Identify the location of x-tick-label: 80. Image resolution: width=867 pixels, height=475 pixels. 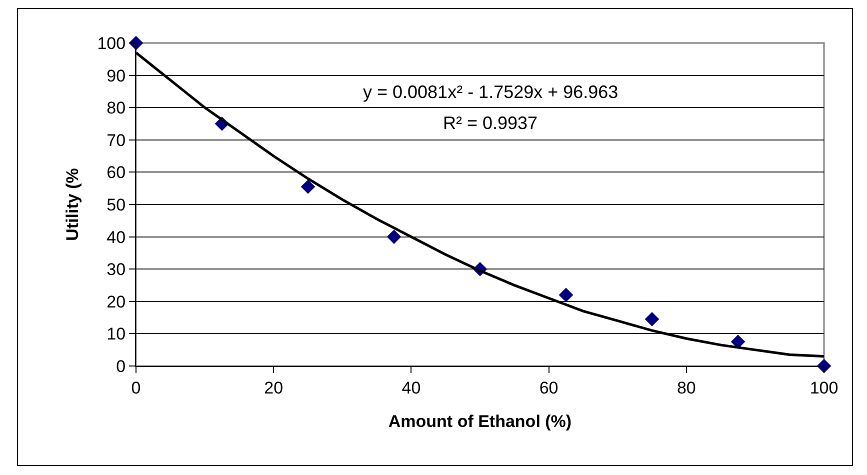
(686, 388).